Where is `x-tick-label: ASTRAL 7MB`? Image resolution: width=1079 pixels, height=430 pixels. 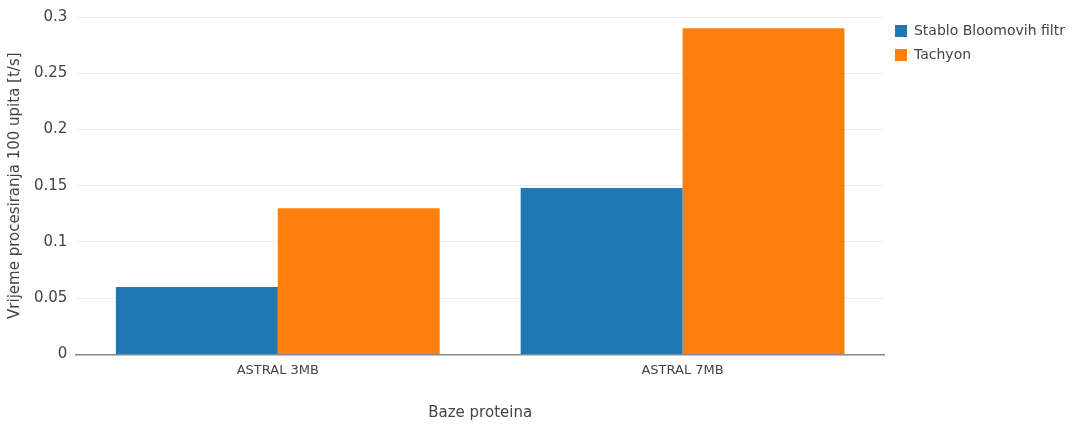 x-tick-label: ASTRAL 7MB is located at coordinates (682, 369).